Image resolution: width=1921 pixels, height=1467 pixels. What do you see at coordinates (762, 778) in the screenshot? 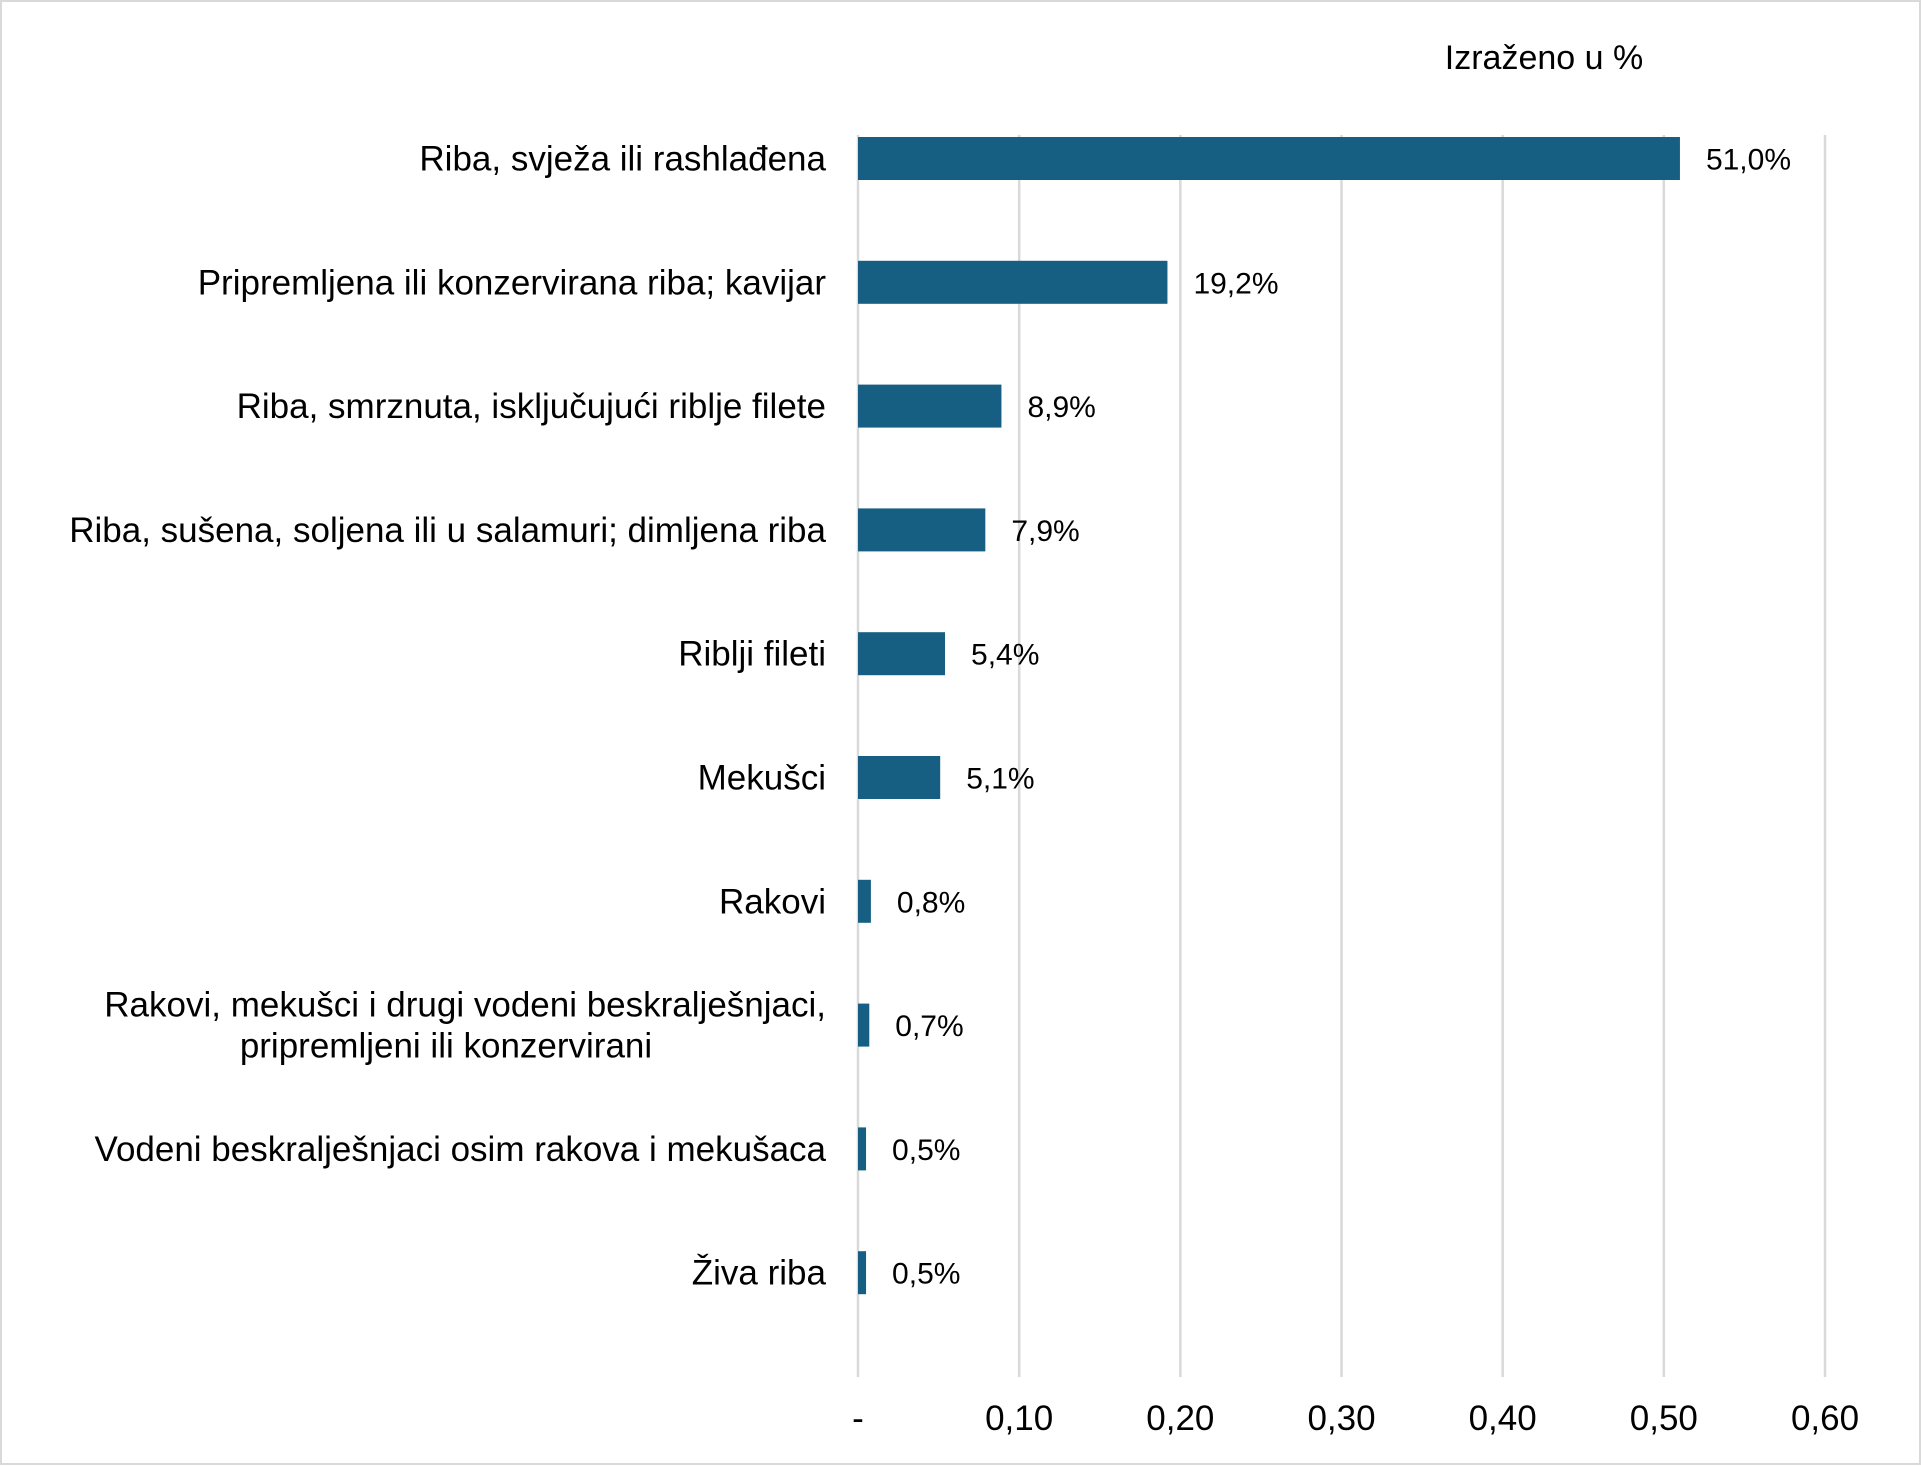
I see `category-label: Mekušci` at bounding box center [762, 778].